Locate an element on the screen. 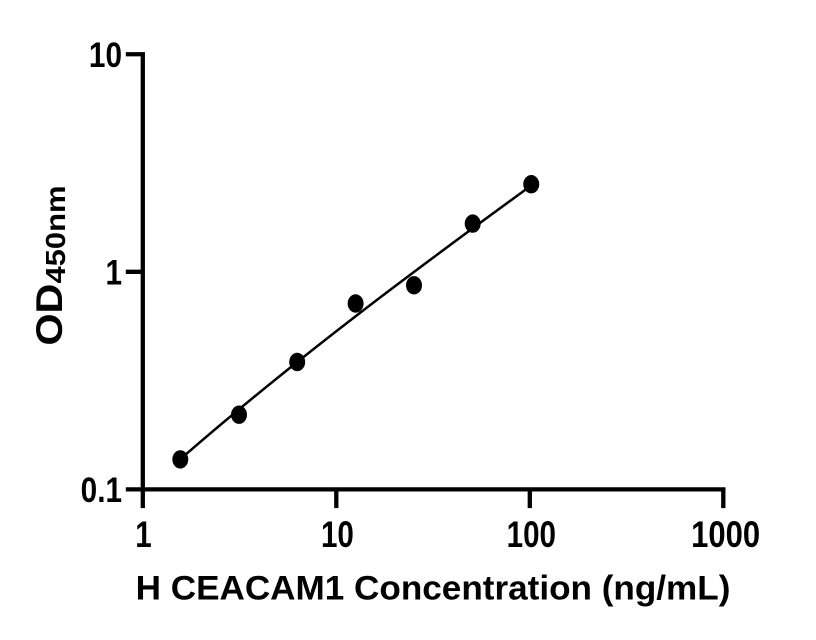  svg-text: 100 is located at coordinates (531, 535).